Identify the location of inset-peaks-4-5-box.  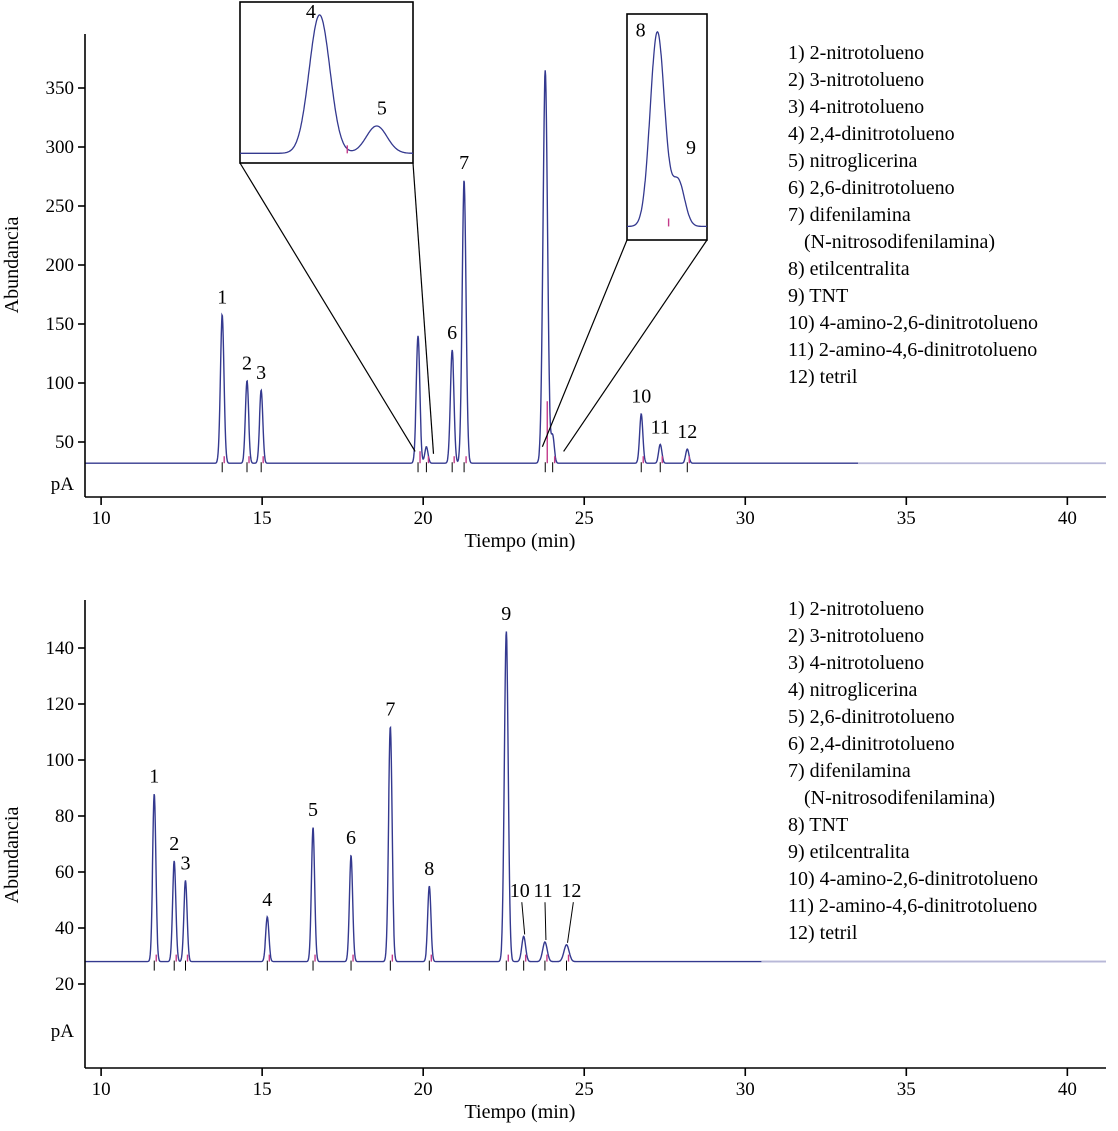
(326, 82).